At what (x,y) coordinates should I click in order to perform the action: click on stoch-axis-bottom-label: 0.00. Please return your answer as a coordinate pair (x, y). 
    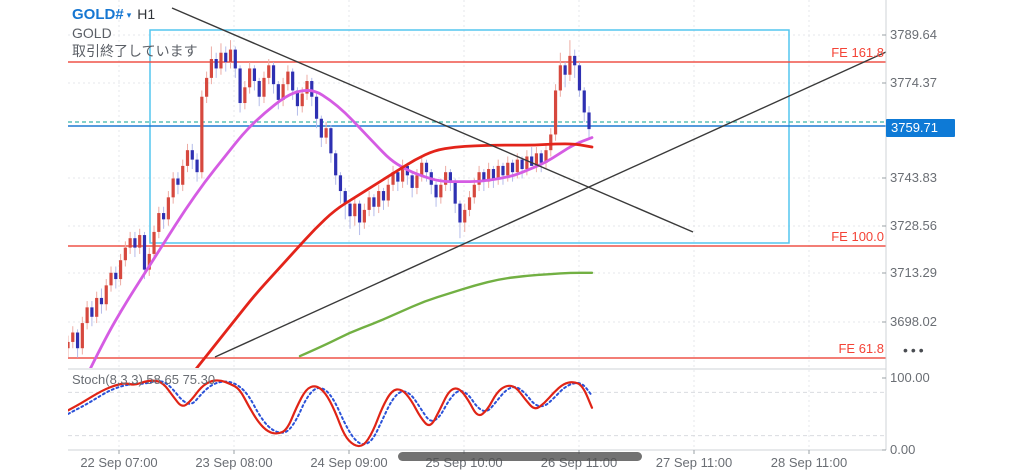
    Looking at the image, I should click on (903, 449).